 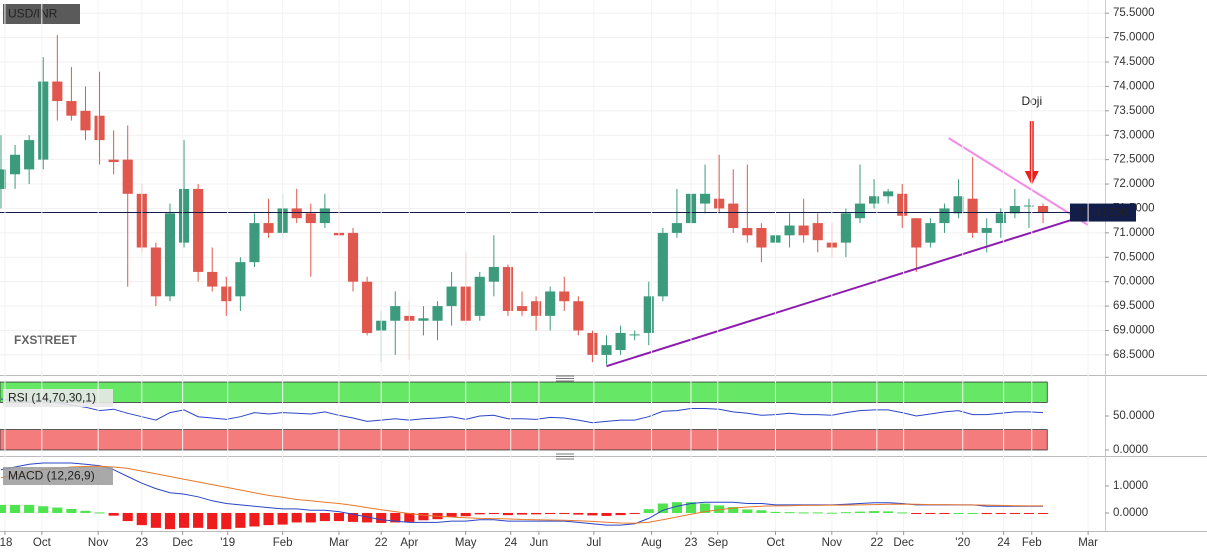 I want to click on y-tick-label: 1.0000, so click(x=1130, y=486).